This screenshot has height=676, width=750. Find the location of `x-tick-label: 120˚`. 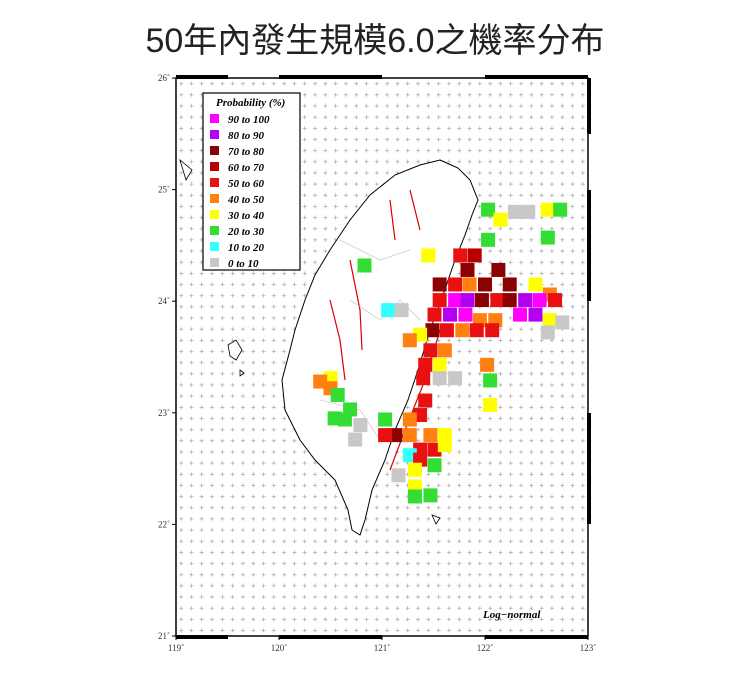

x-tick-label: 120˚ is located at coordinates (279, 648).